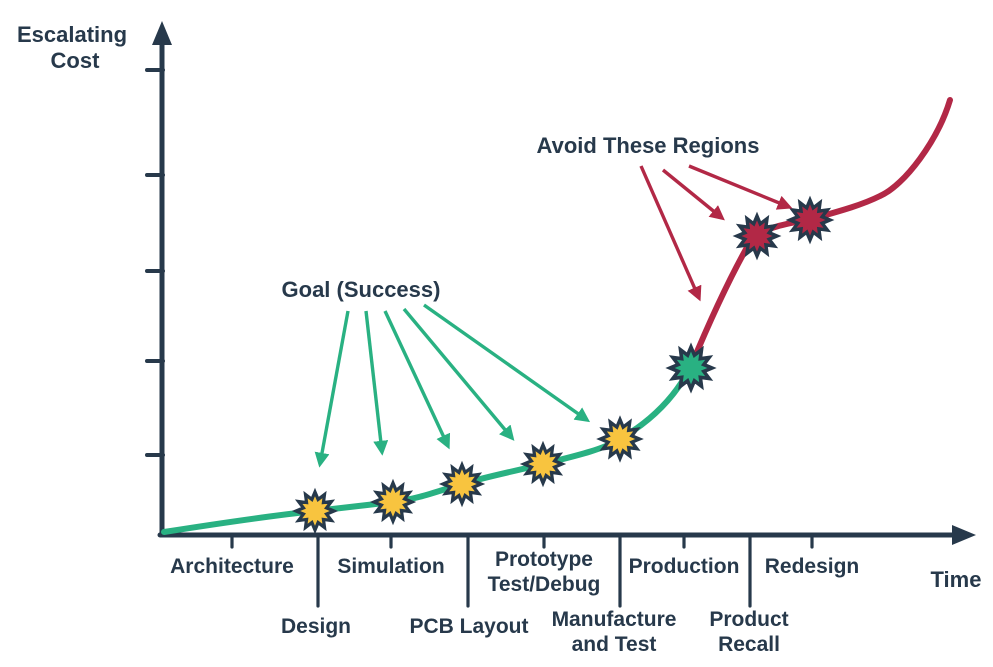 Image resolution: width=993 pixels, height=667 pixels. I want to click on stage-label-simulation: Simulation, so click(390, 566).